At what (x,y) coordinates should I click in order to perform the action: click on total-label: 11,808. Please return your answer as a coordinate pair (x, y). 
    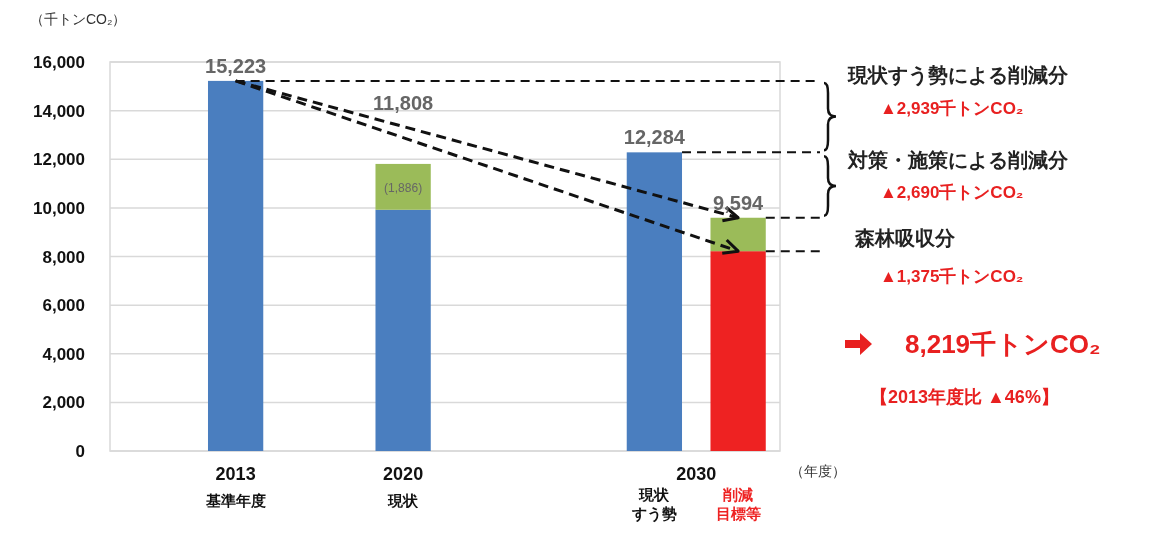
    Looking at the image, I should click on (403, 102).